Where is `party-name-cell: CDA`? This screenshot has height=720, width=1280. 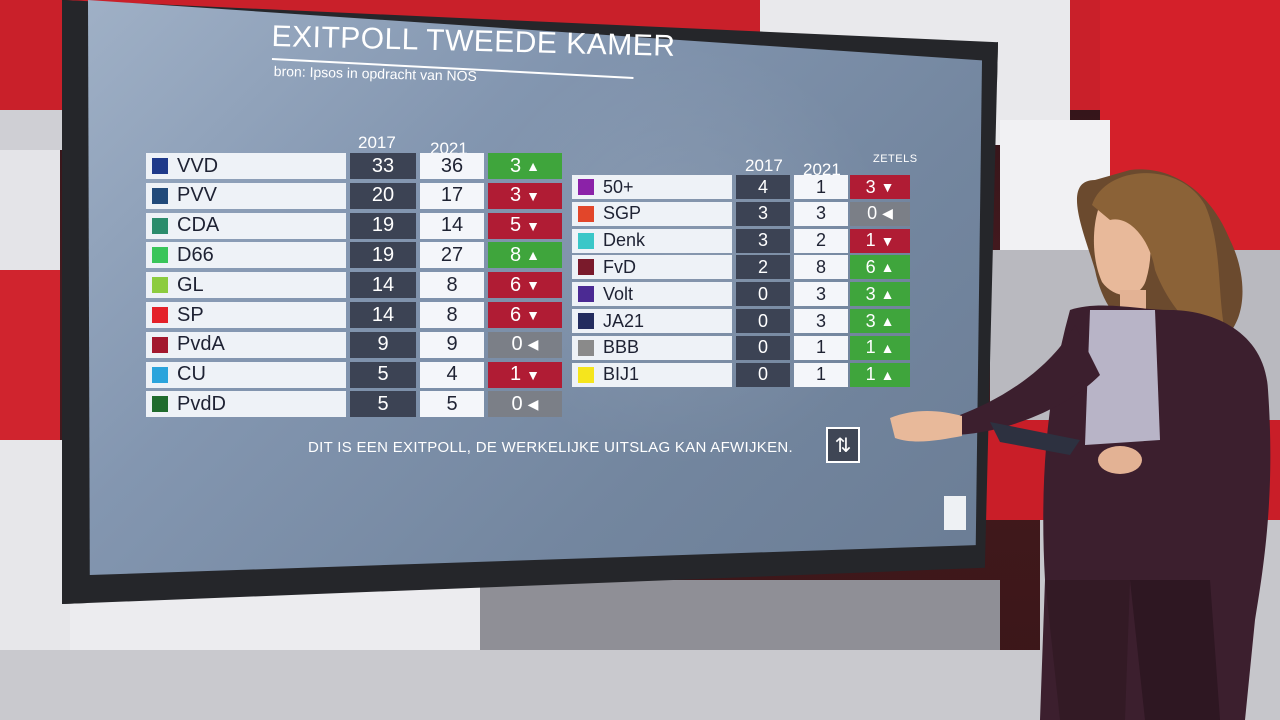 party-name-cell: CDA is located at coordinates (246, 225).